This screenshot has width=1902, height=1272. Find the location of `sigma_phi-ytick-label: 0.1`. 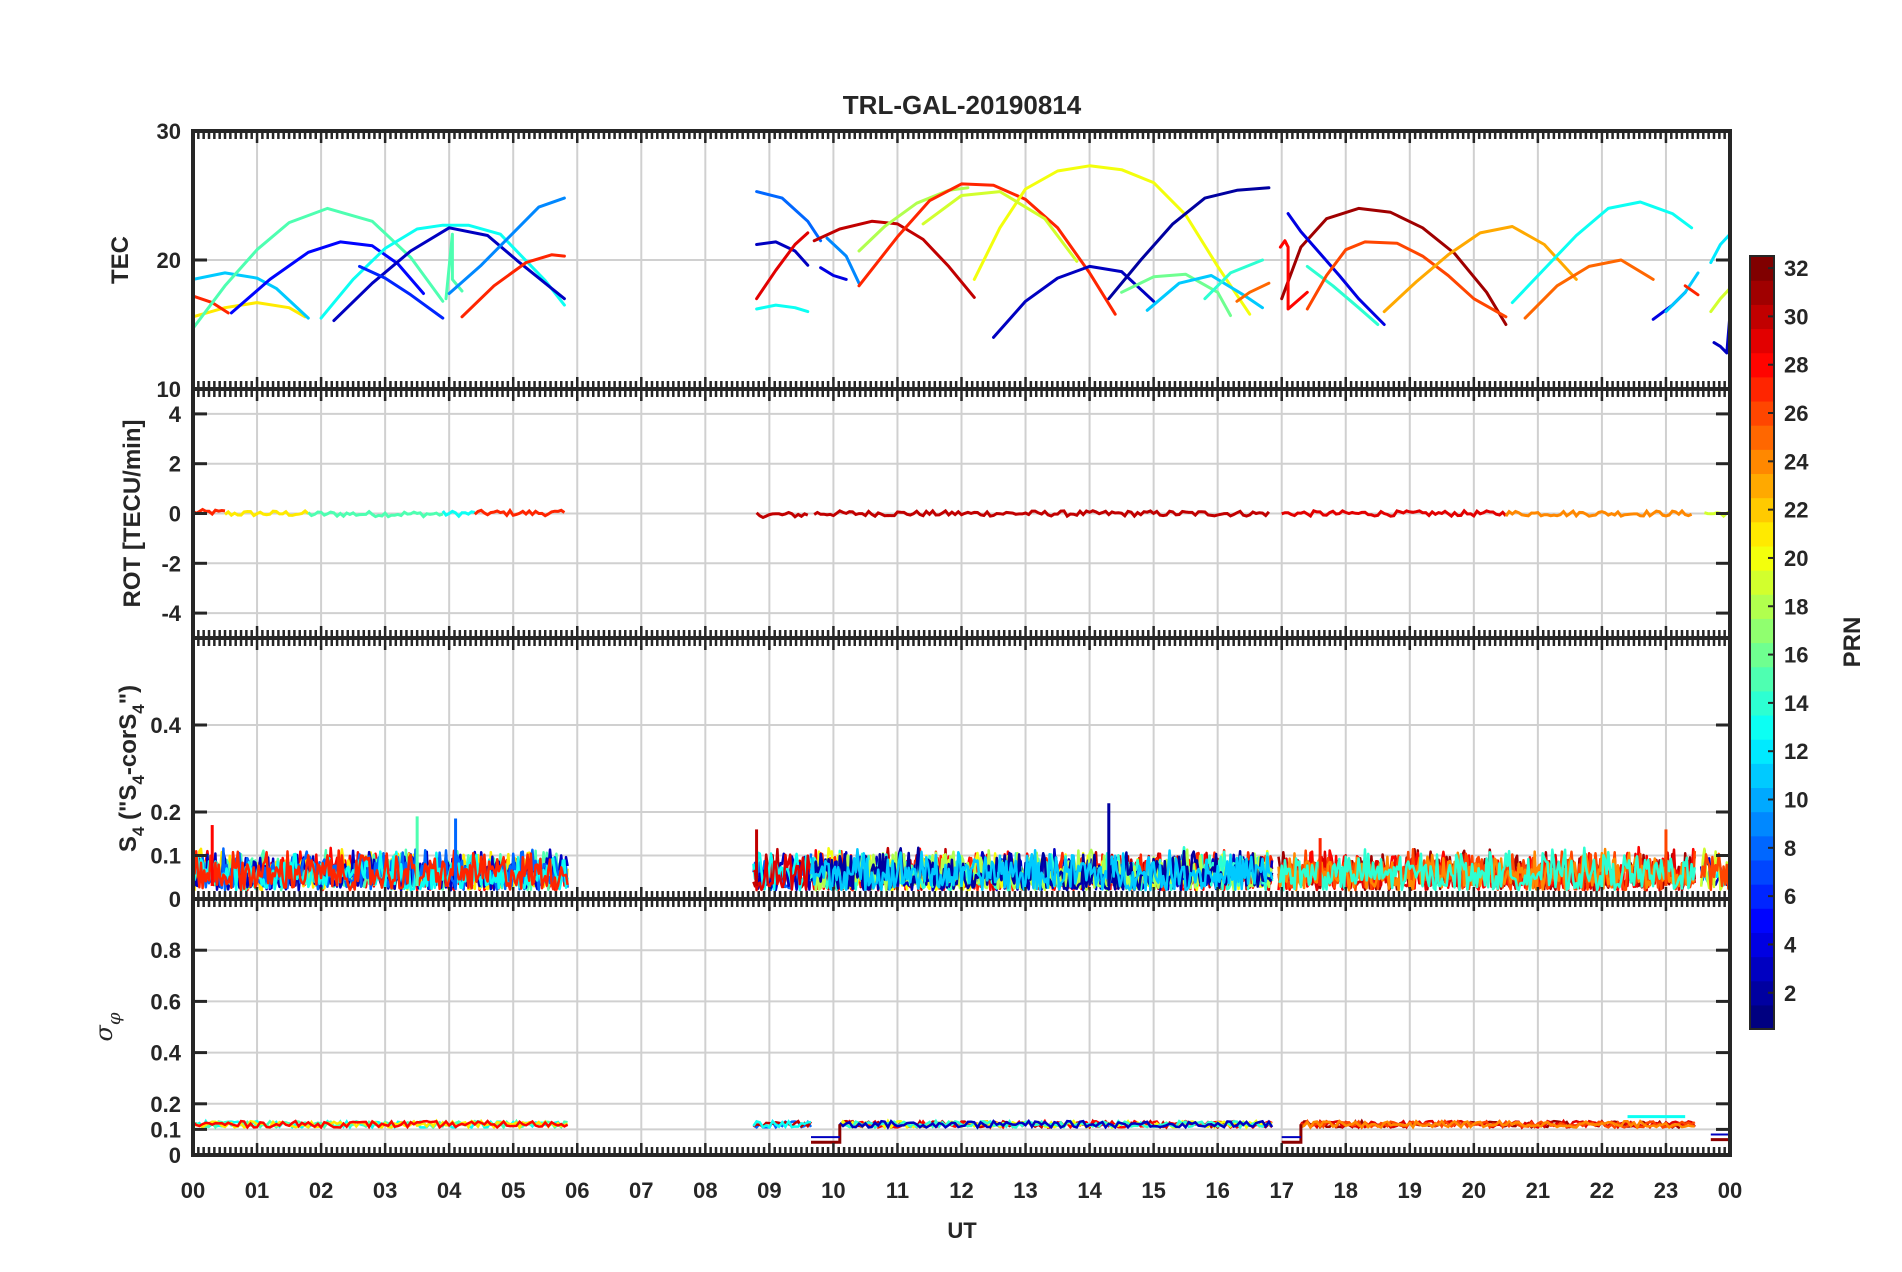

sigma_phi-ytick-label: 0.1 is located at coordinates (165, 1129).